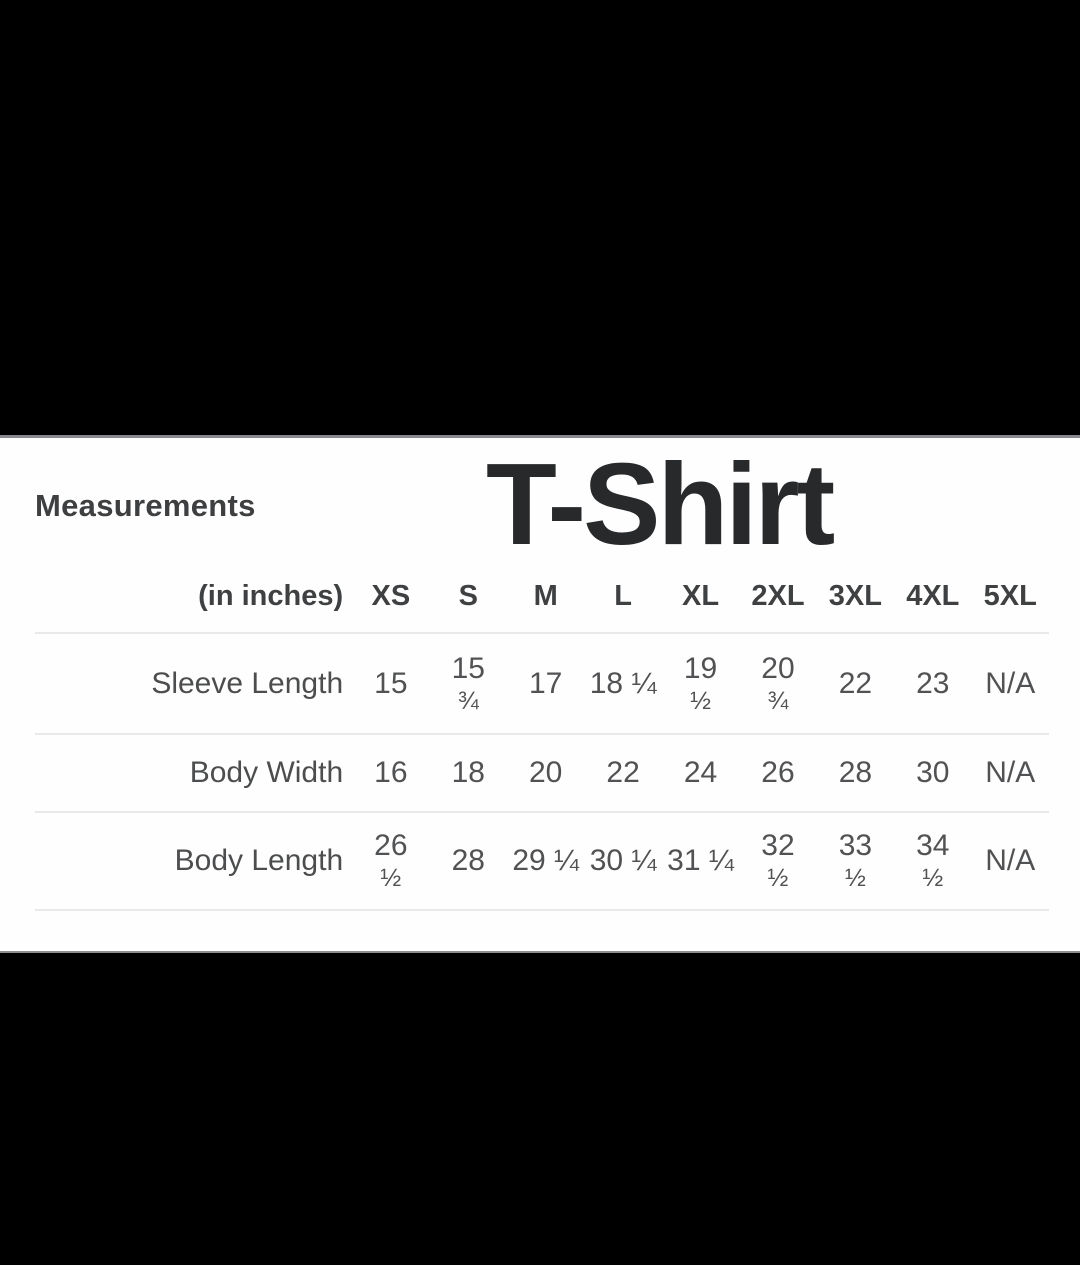 Image resolution: width=1080 pixels, height=1265 pixels. What do you see at coordinates (545, 595) in the screenshot?
I see `column-header-m: M` at bounding box center [545, 595].